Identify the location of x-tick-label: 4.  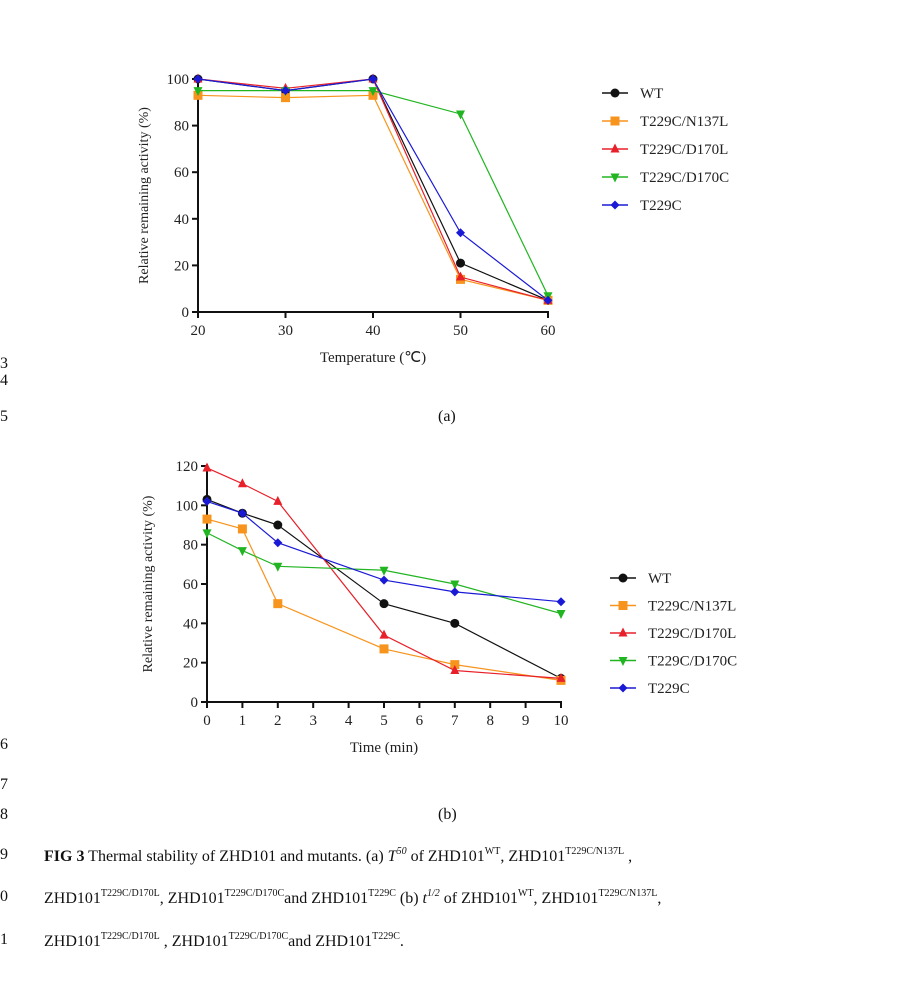
(349, 721).